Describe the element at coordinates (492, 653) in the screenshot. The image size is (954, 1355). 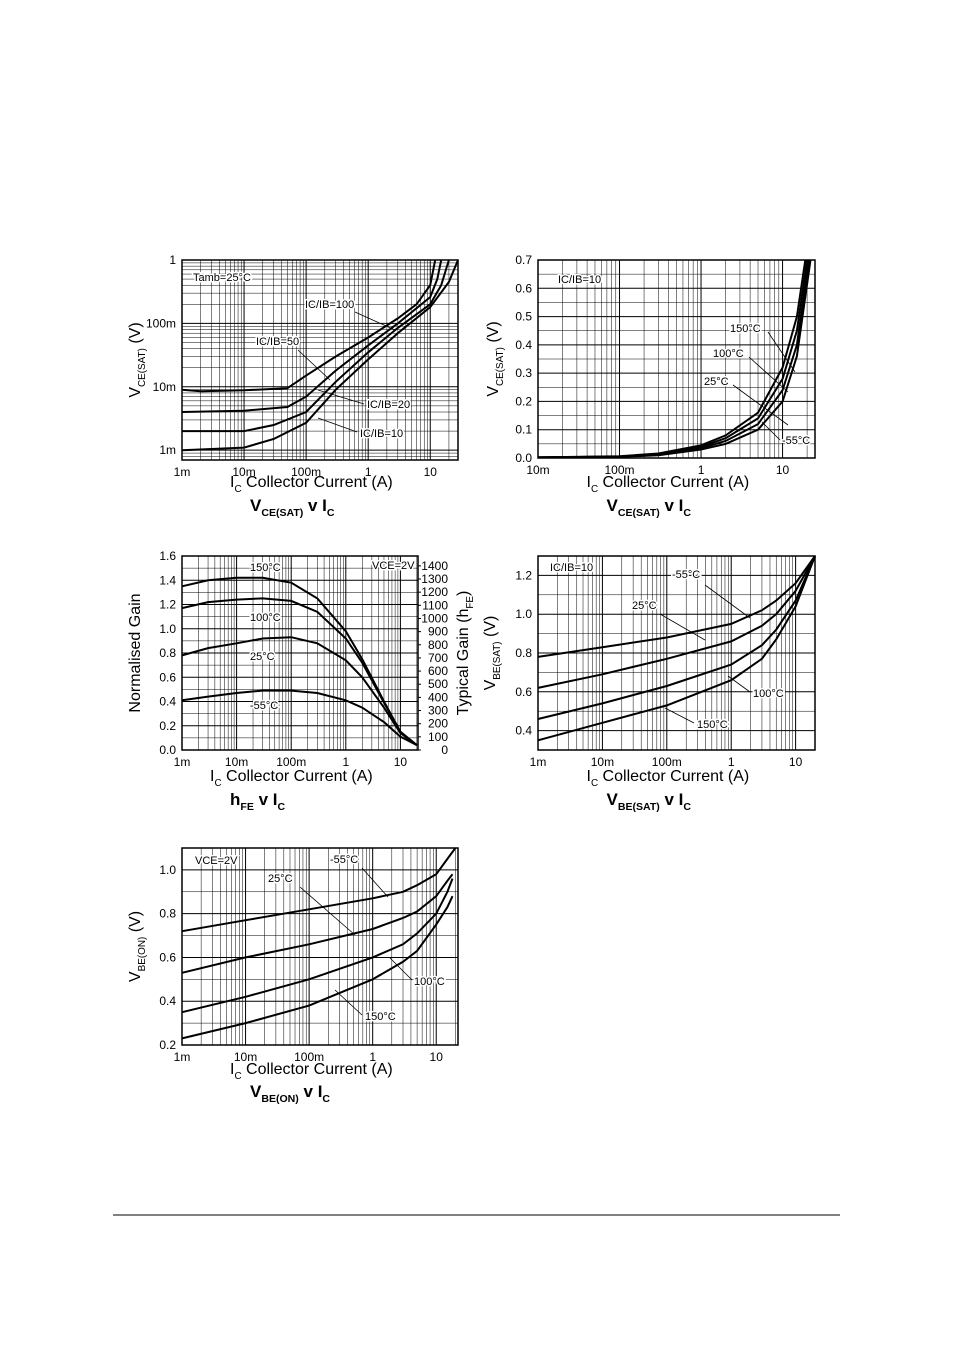
I see `y-axis-label: VBE(SAT) (V)` at that location.